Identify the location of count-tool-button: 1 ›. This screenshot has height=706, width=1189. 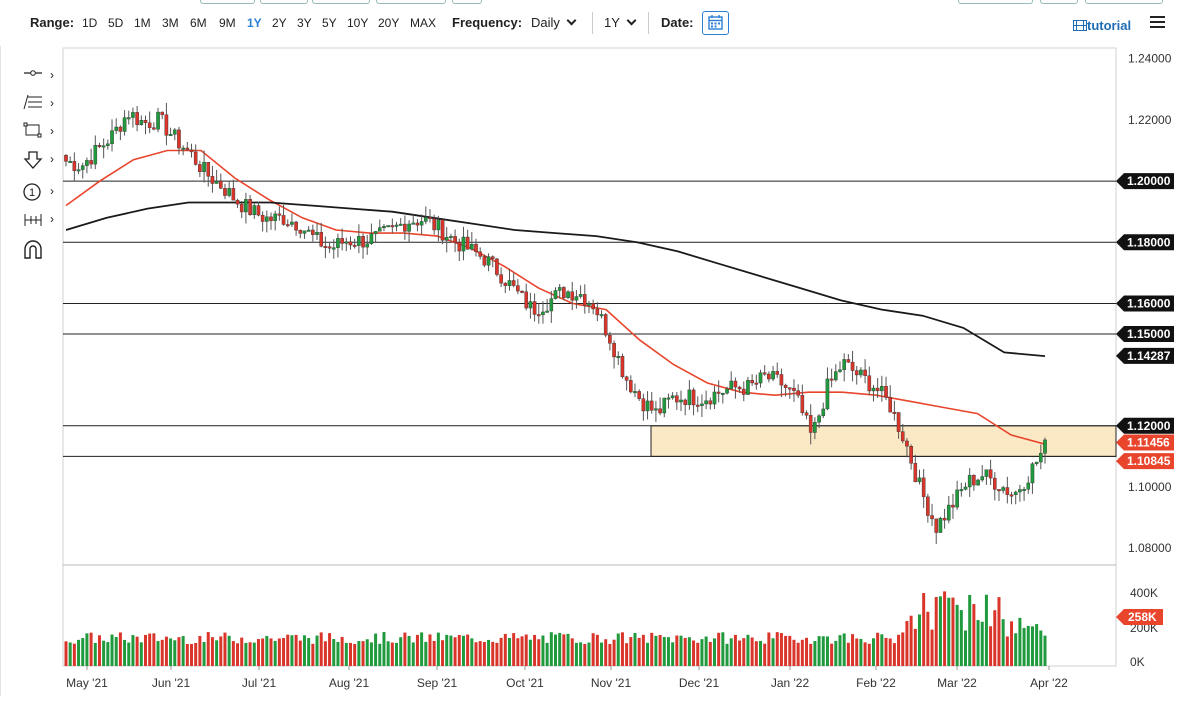
(40, 193).